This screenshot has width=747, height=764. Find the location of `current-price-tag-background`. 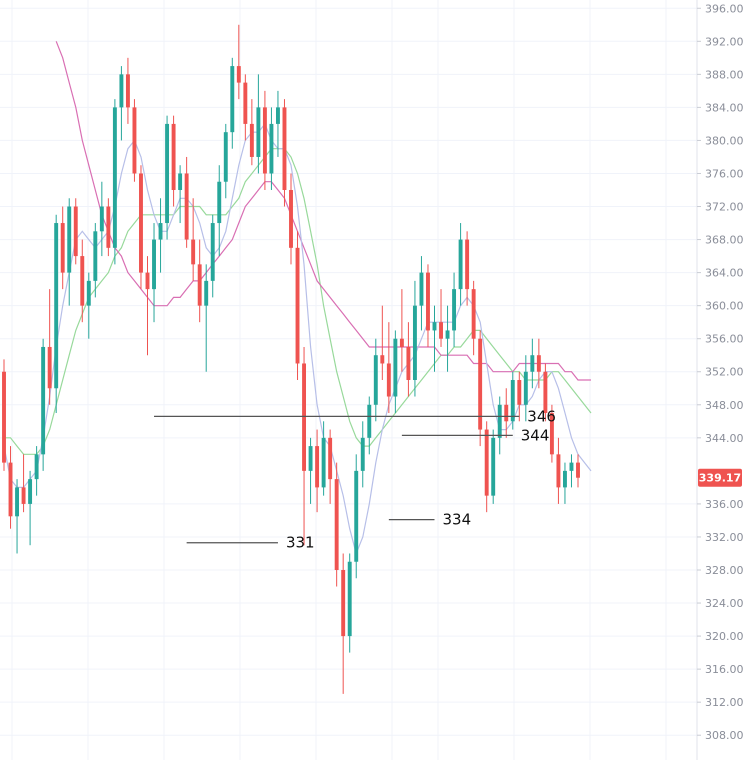

current-price-tag-background is located at coordinates (720, 477).